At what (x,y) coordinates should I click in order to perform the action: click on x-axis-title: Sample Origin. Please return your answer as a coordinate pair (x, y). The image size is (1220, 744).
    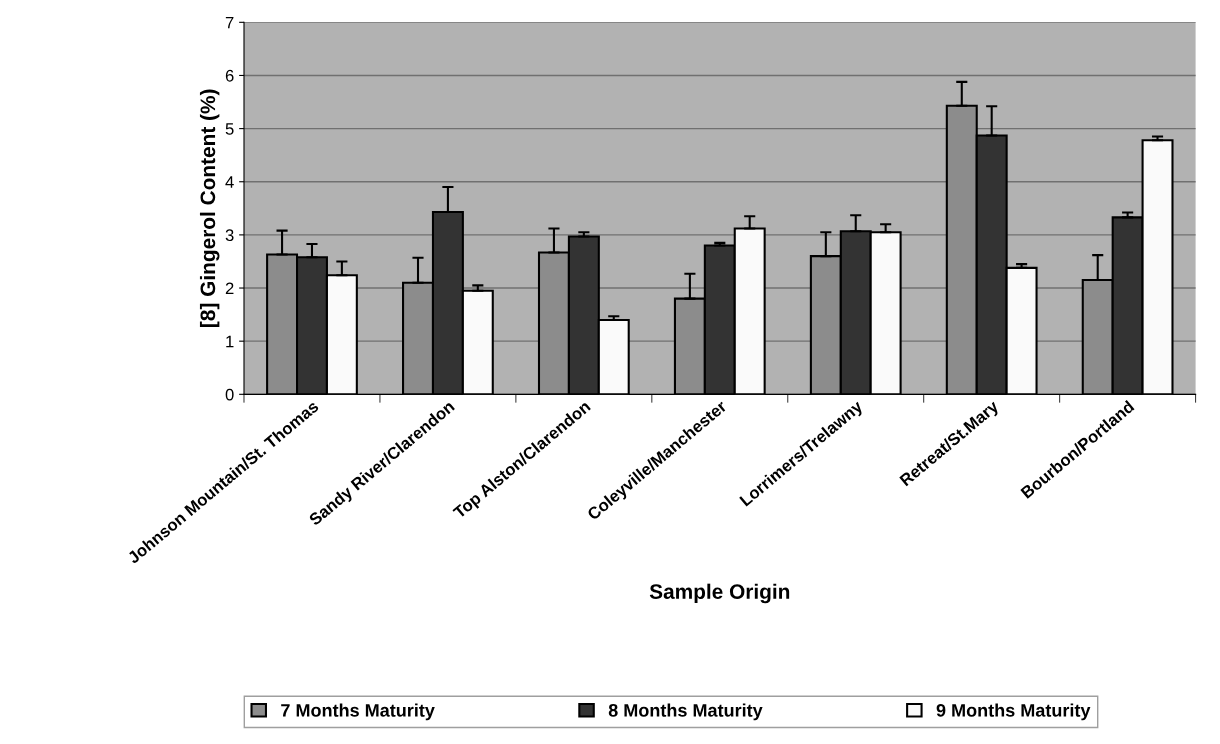
    Looking at the image, I should click on (719, 593).